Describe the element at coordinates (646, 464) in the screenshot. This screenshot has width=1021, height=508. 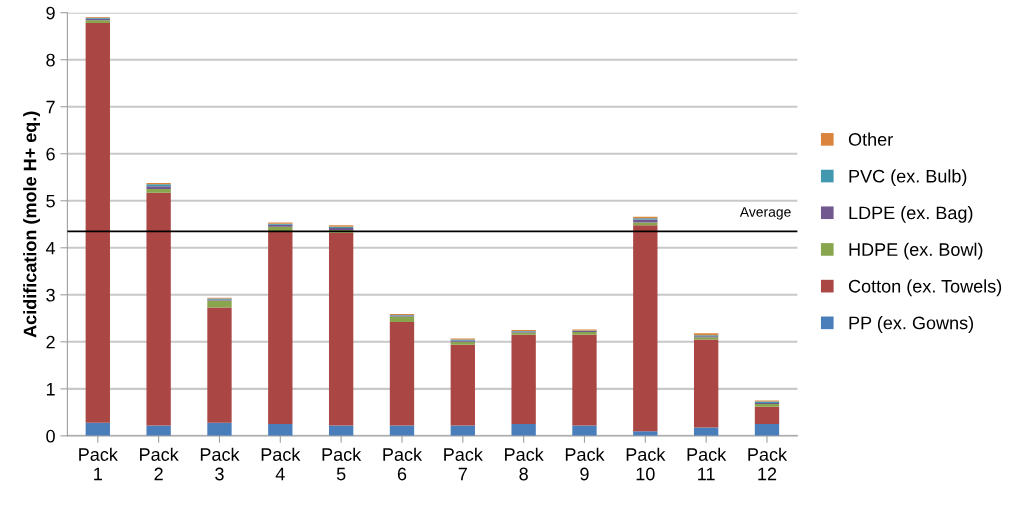
I see `x-tick-label: Pack 10` at that location.